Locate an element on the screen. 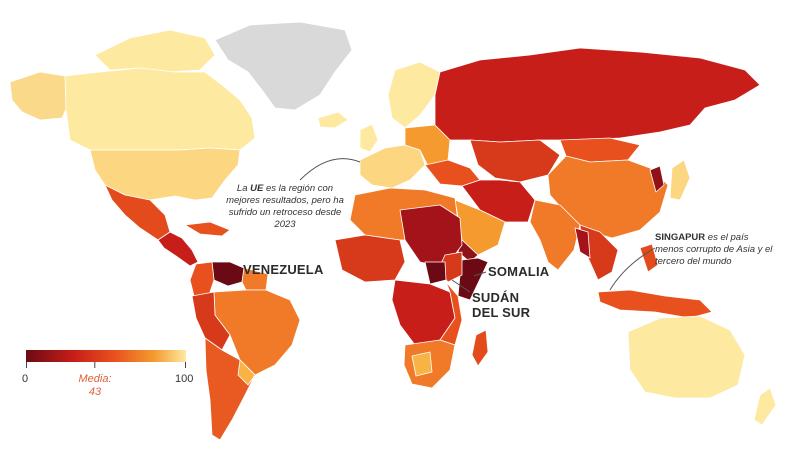 Image resolution: width=800 pixels, height=450 pixels. legend-ticks is located at coordinates (106, 365).